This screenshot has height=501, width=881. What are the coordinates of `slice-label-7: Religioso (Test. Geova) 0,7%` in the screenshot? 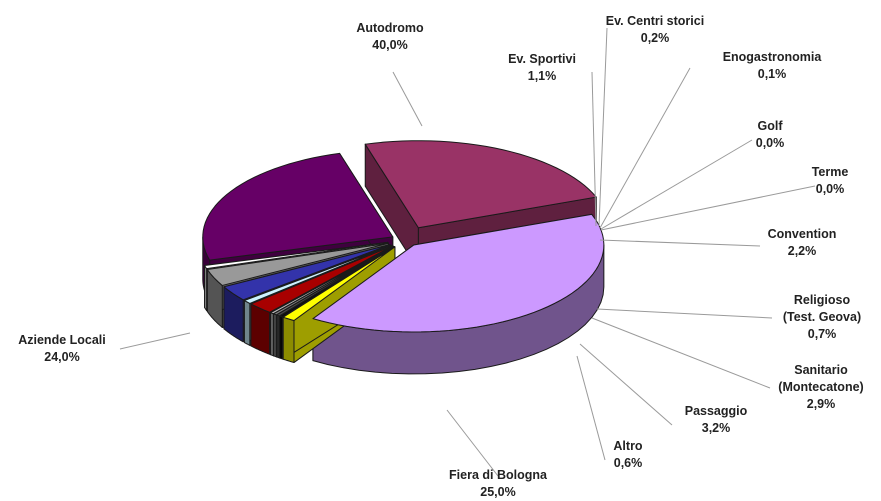 It's located at (822, 317).